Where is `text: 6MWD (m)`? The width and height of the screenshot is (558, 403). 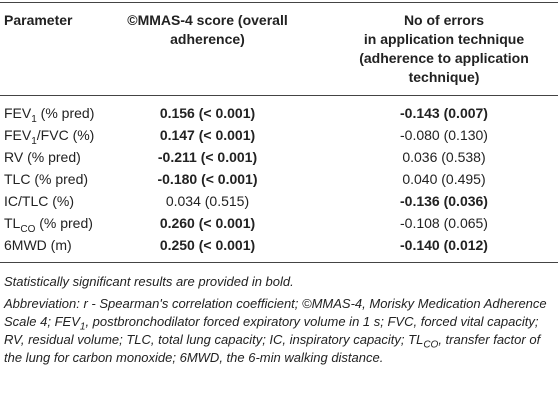
text: 6MWD (m) is located at coordinates (38, 245).